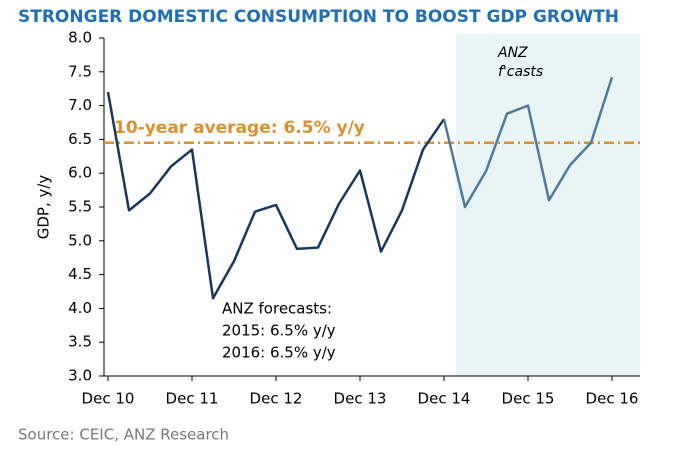 The image size is (696, 467). Describe the element at coordinates (80, 173) in the screenshot. I see `y-tick-label: 6.0` at that location.